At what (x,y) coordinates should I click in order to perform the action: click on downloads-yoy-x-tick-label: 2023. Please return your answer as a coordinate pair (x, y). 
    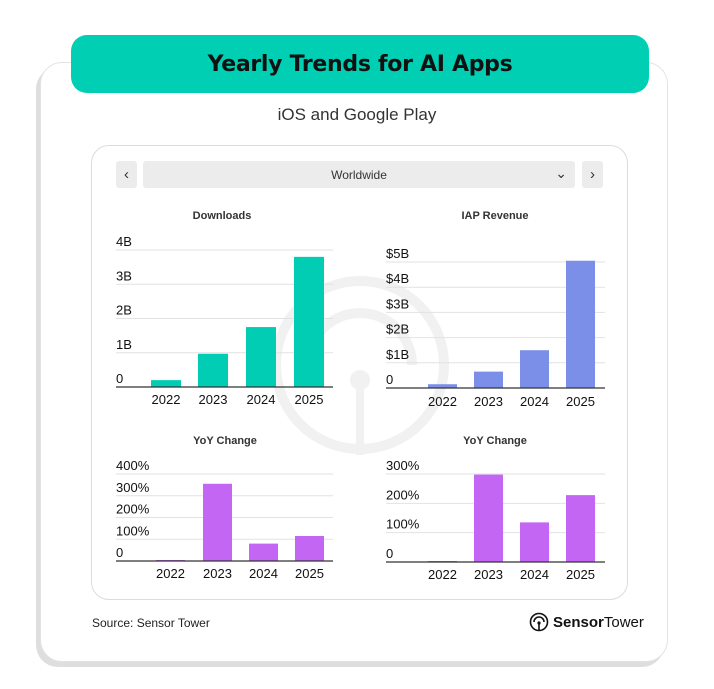
    Looking at the image, I should click on (217, 573).